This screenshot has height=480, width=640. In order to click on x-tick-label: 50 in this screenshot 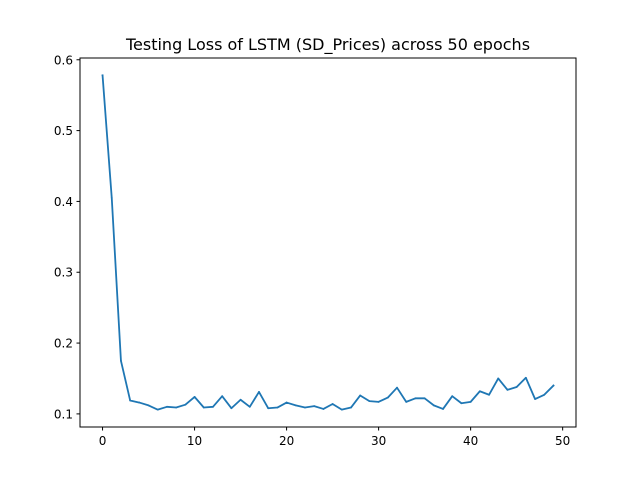, I will do `click(562, 441)`.